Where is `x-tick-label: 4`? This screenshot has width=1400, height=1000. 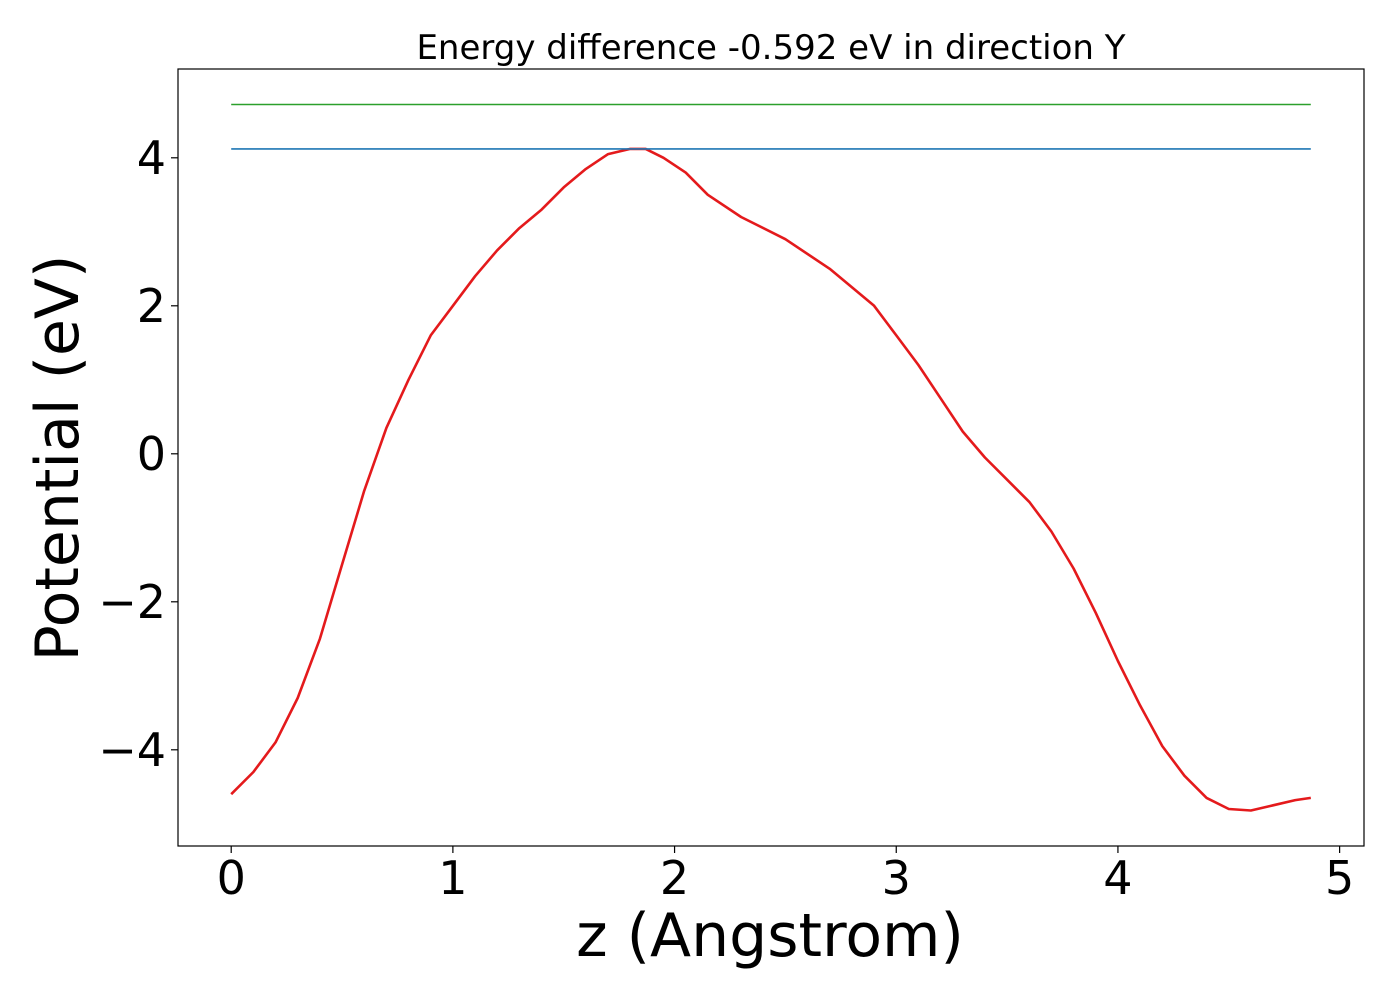 x-tick-label: 4 is located at coordinates (1117, 878).